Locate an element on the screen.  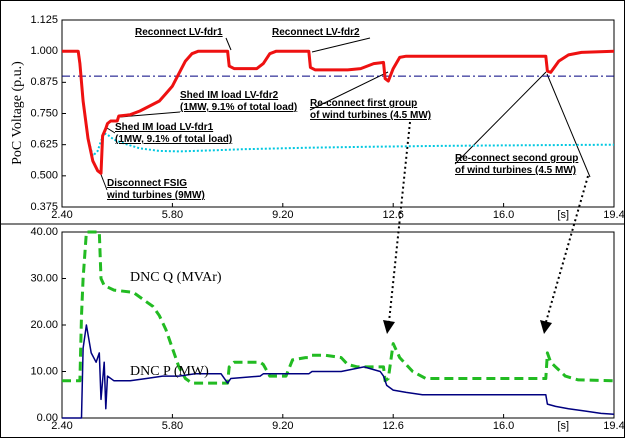
annotation: Shed IM load LV-fdr1 is located at coordinates (164, 127).